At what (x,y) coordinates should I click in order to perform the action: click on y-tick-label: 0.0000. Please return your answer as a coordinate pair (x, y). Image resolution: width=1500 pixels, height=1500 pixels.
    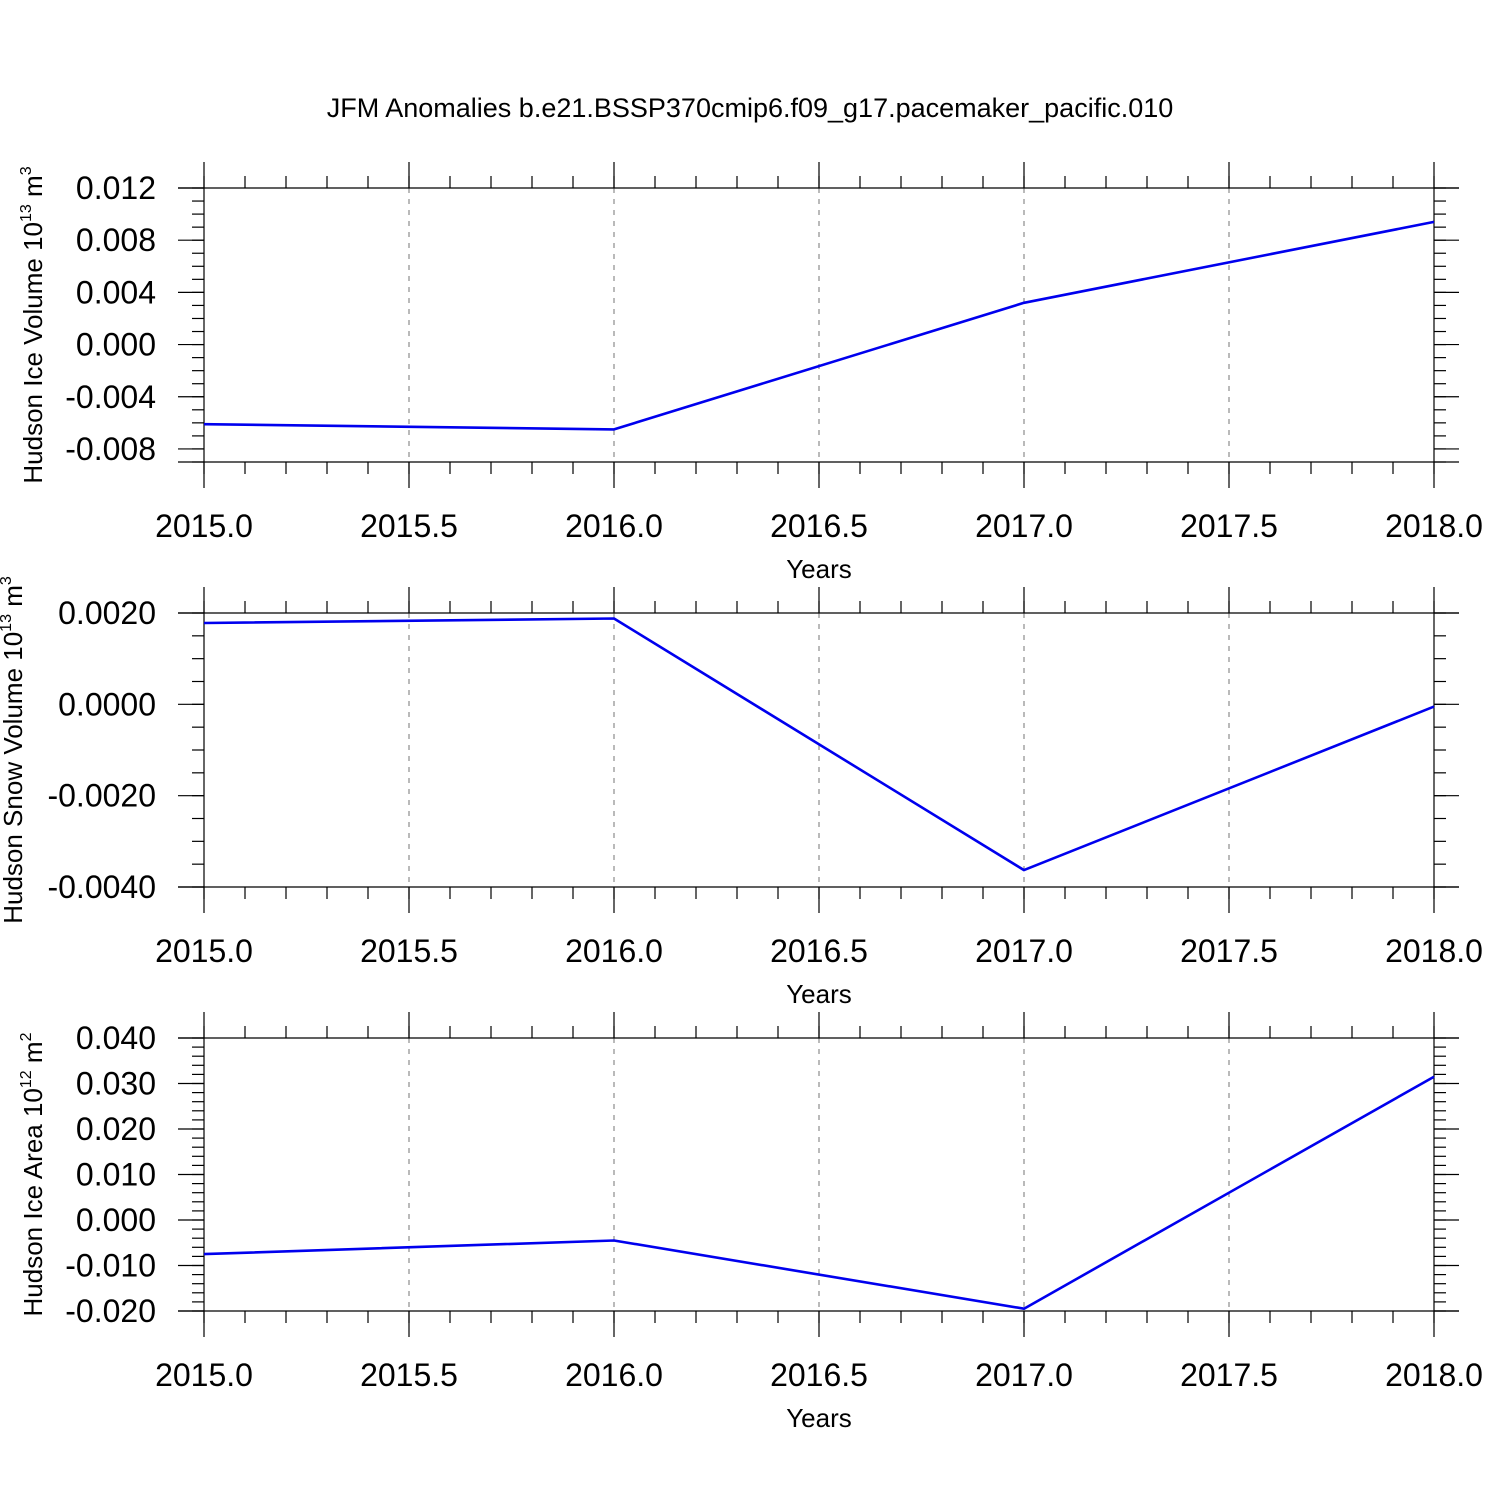
    Looking at the image, I should click on (107, 704).